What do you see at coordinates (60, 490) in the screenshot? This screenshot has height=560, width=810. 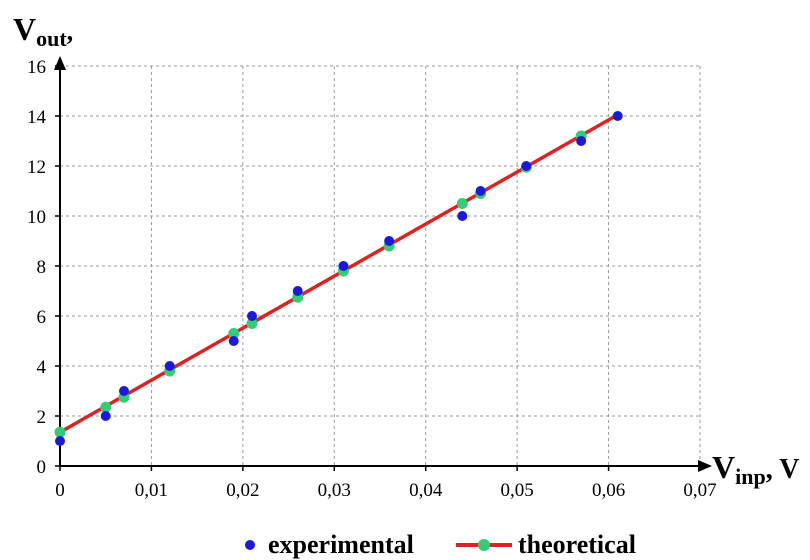 I see `x-tick-label: 0` at bounding box center [60, 490].